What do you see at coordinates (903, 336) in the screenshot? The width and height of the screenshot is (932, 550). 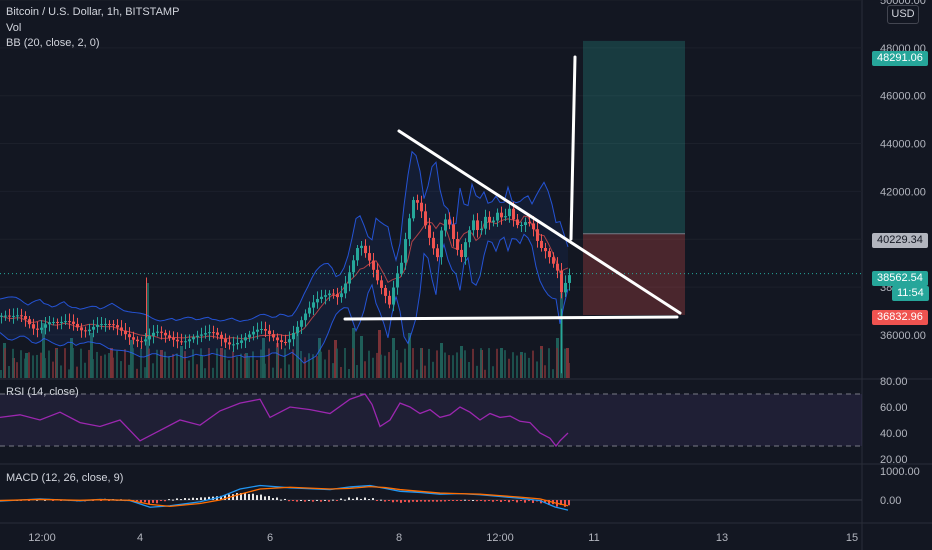 I see `price-tick-label: 36000.00` at bounding box center [903, 336].